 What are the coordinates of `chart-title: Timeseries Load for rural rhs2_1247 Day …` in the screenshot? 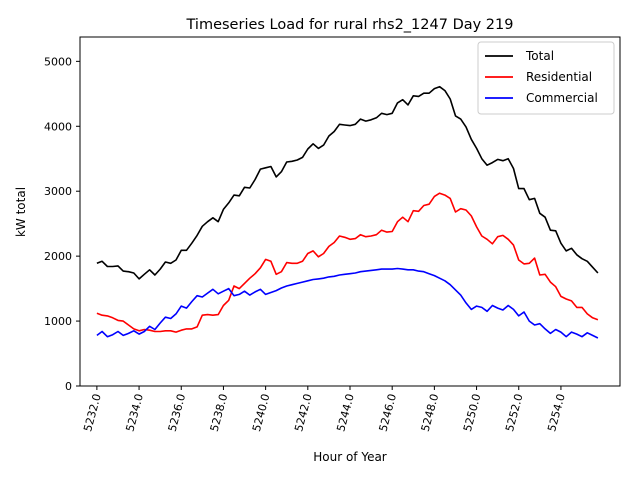 It's located at (350, 25).